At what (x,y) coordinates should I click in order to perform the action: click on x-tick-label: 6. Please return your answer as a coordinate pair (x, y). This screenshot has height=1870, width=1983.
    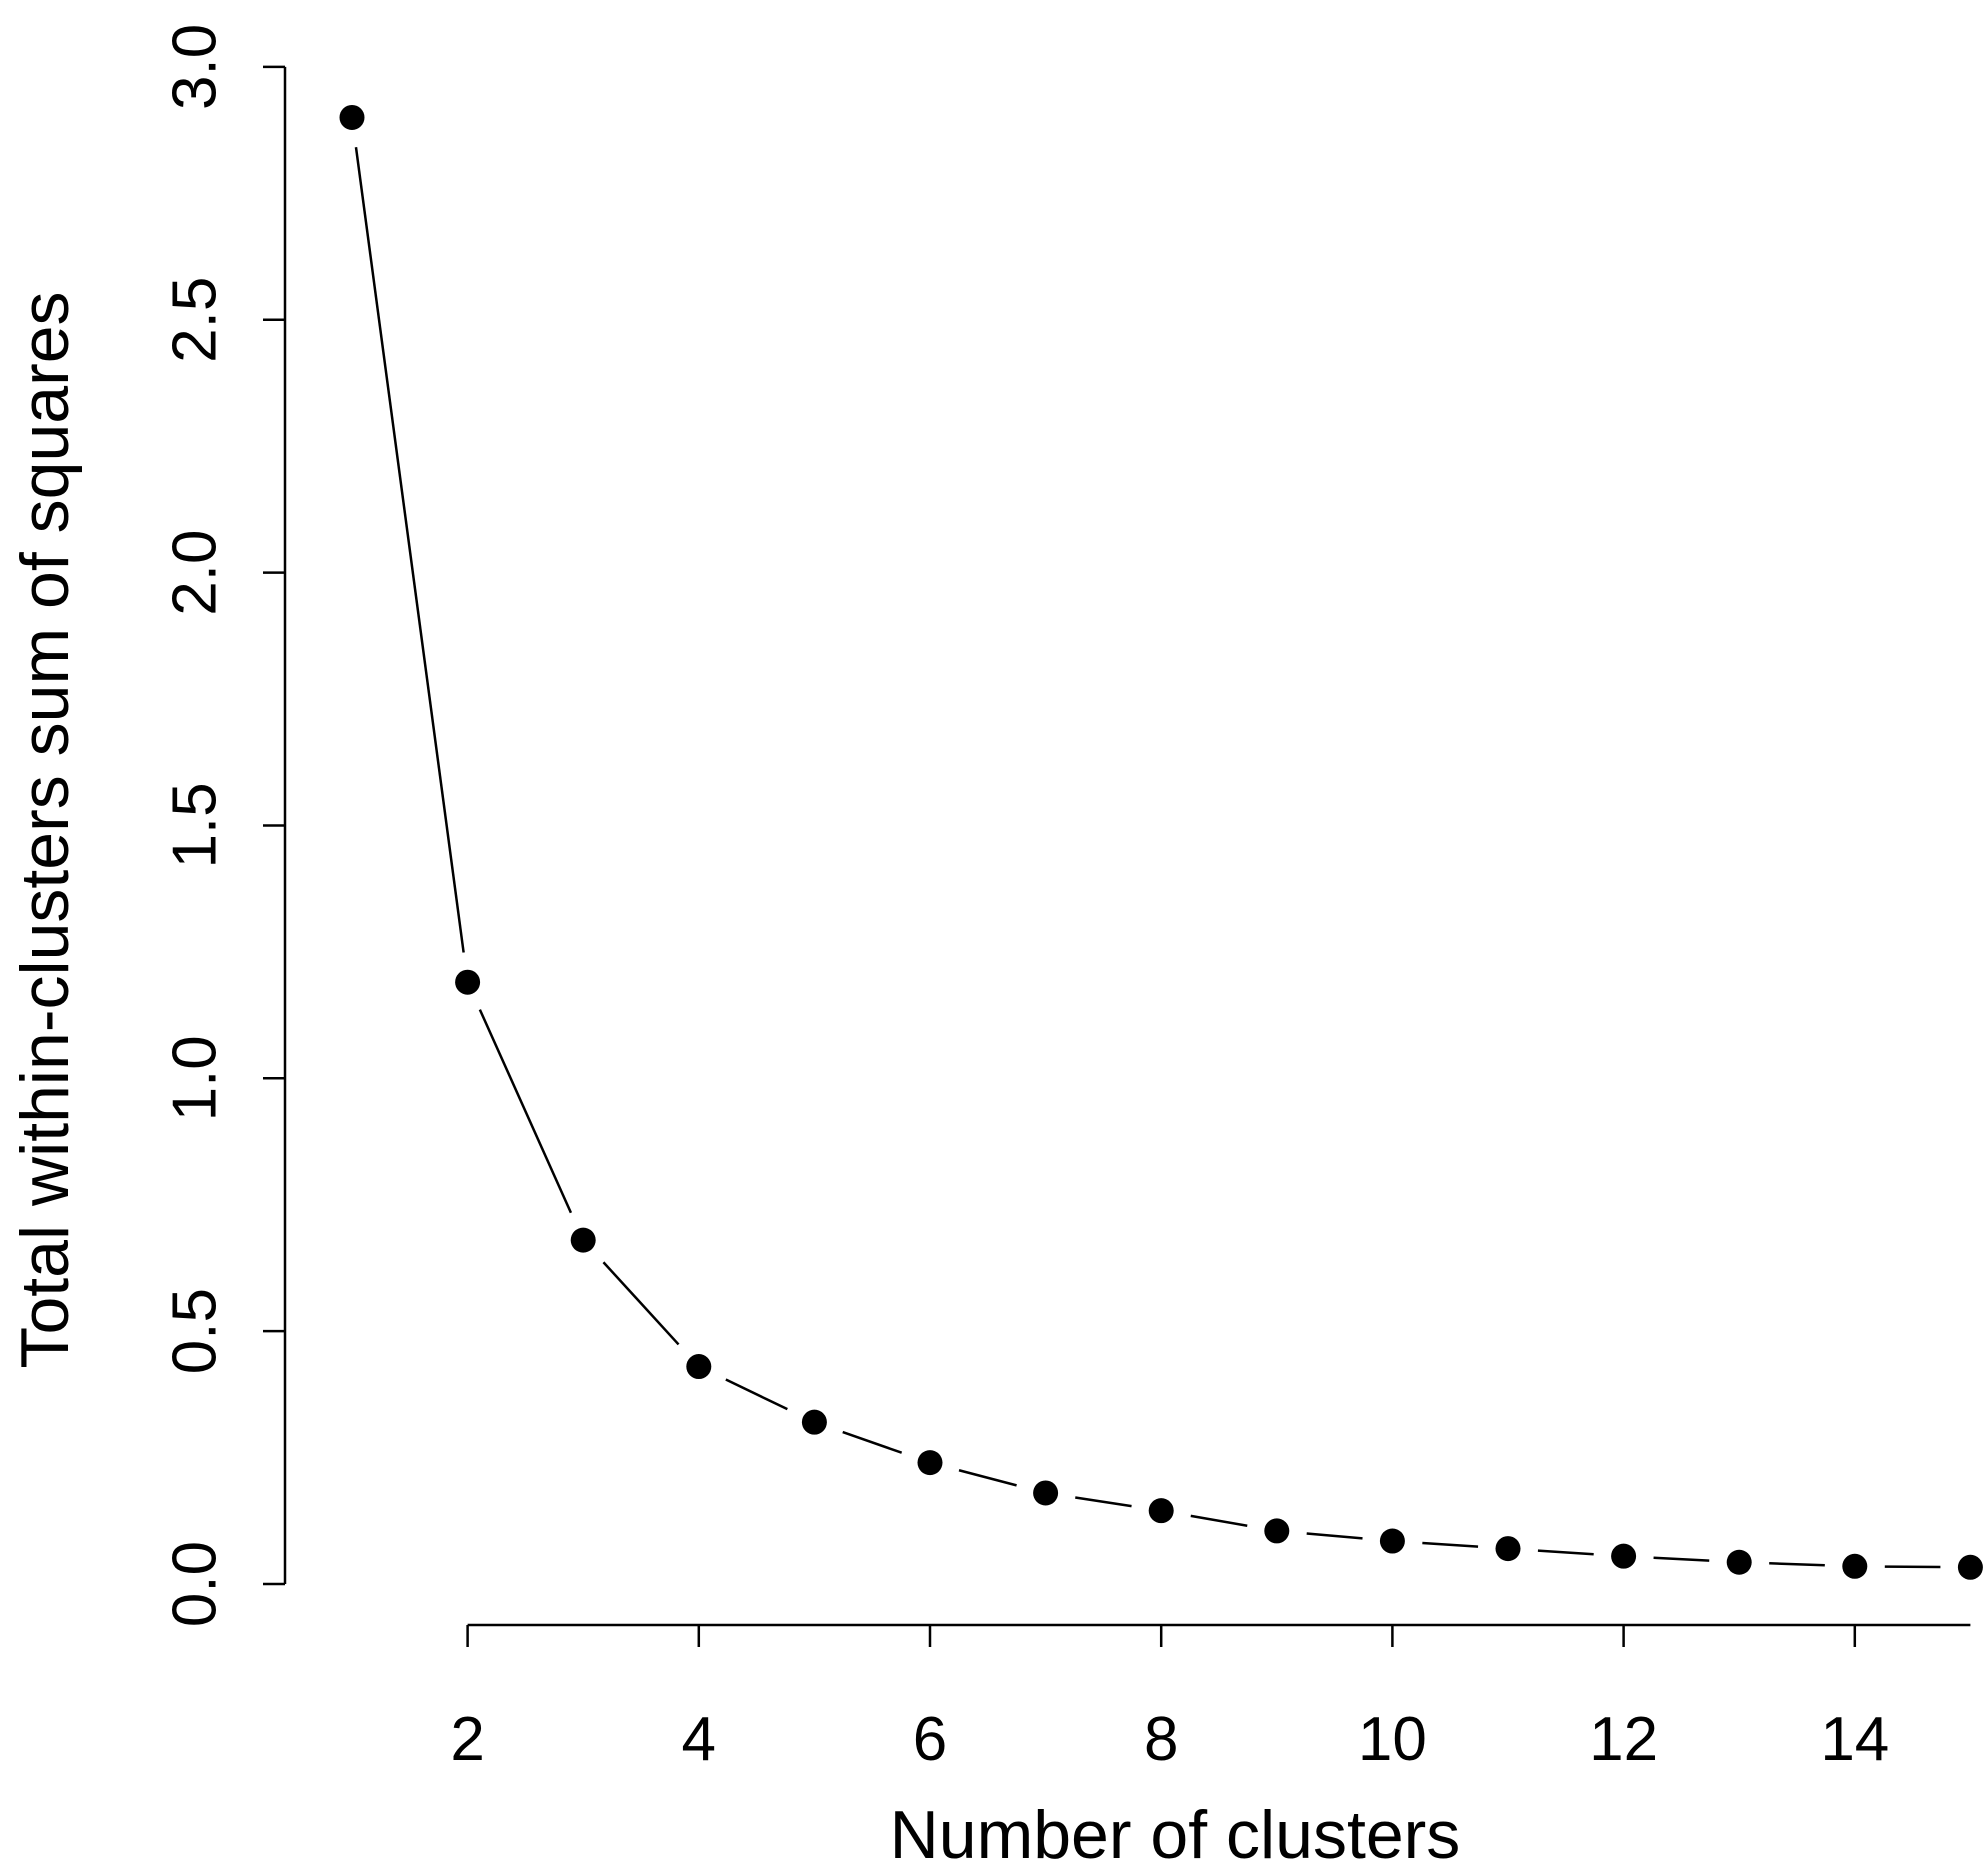
    Looking at the image, I should click on (930, 1739).